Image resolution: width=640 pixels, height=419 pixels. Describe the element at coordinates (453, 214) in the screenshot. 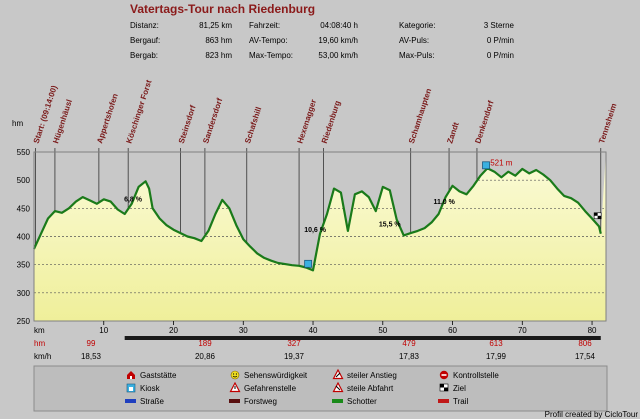

I see `route-markers` at that location.